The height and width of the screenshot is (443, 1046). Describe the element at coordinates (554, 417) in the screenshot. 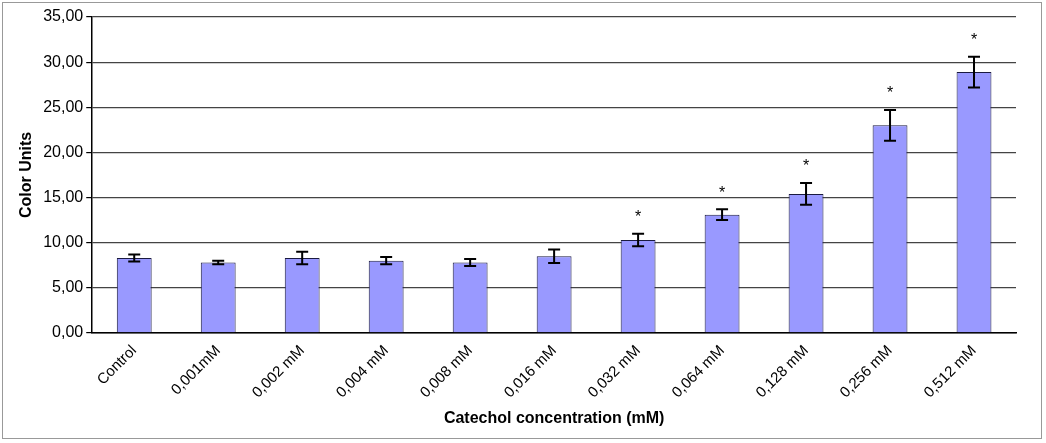

I see `x-axis-title: Catechol concentration (mM)` at that location.